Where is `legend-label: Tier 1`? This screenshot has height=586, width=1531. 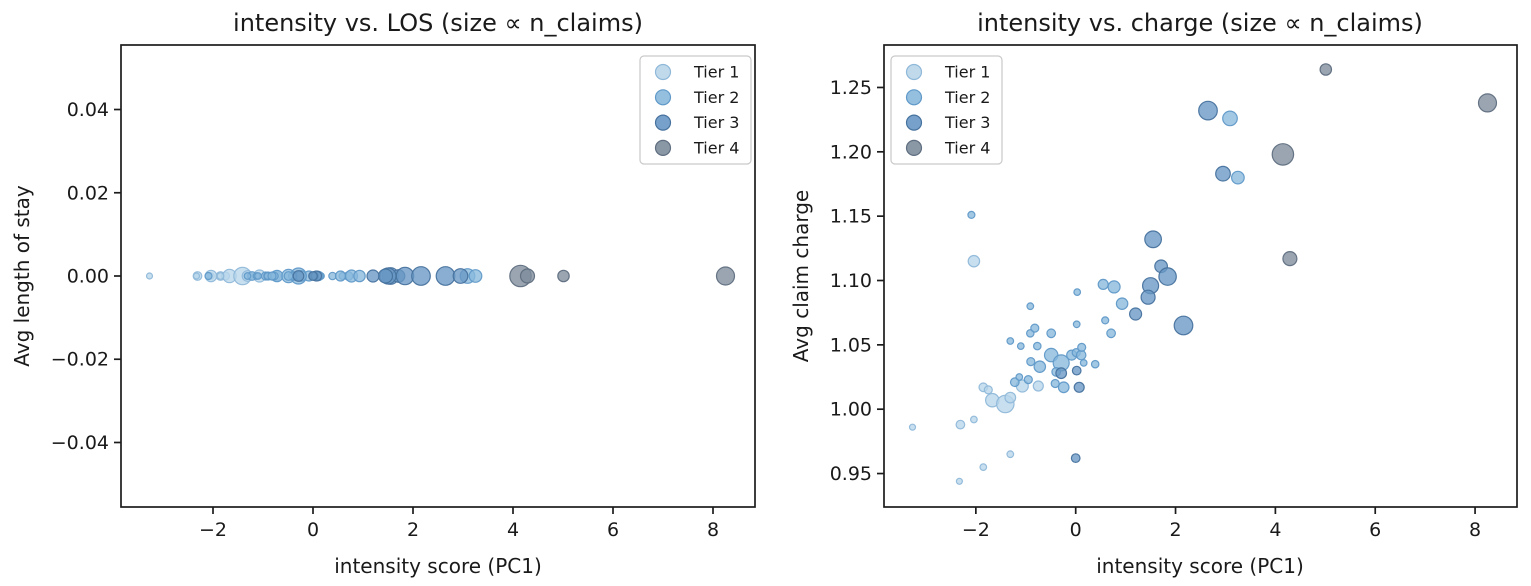 legend-label: Tier 1 is located at coordinates (716, 72).